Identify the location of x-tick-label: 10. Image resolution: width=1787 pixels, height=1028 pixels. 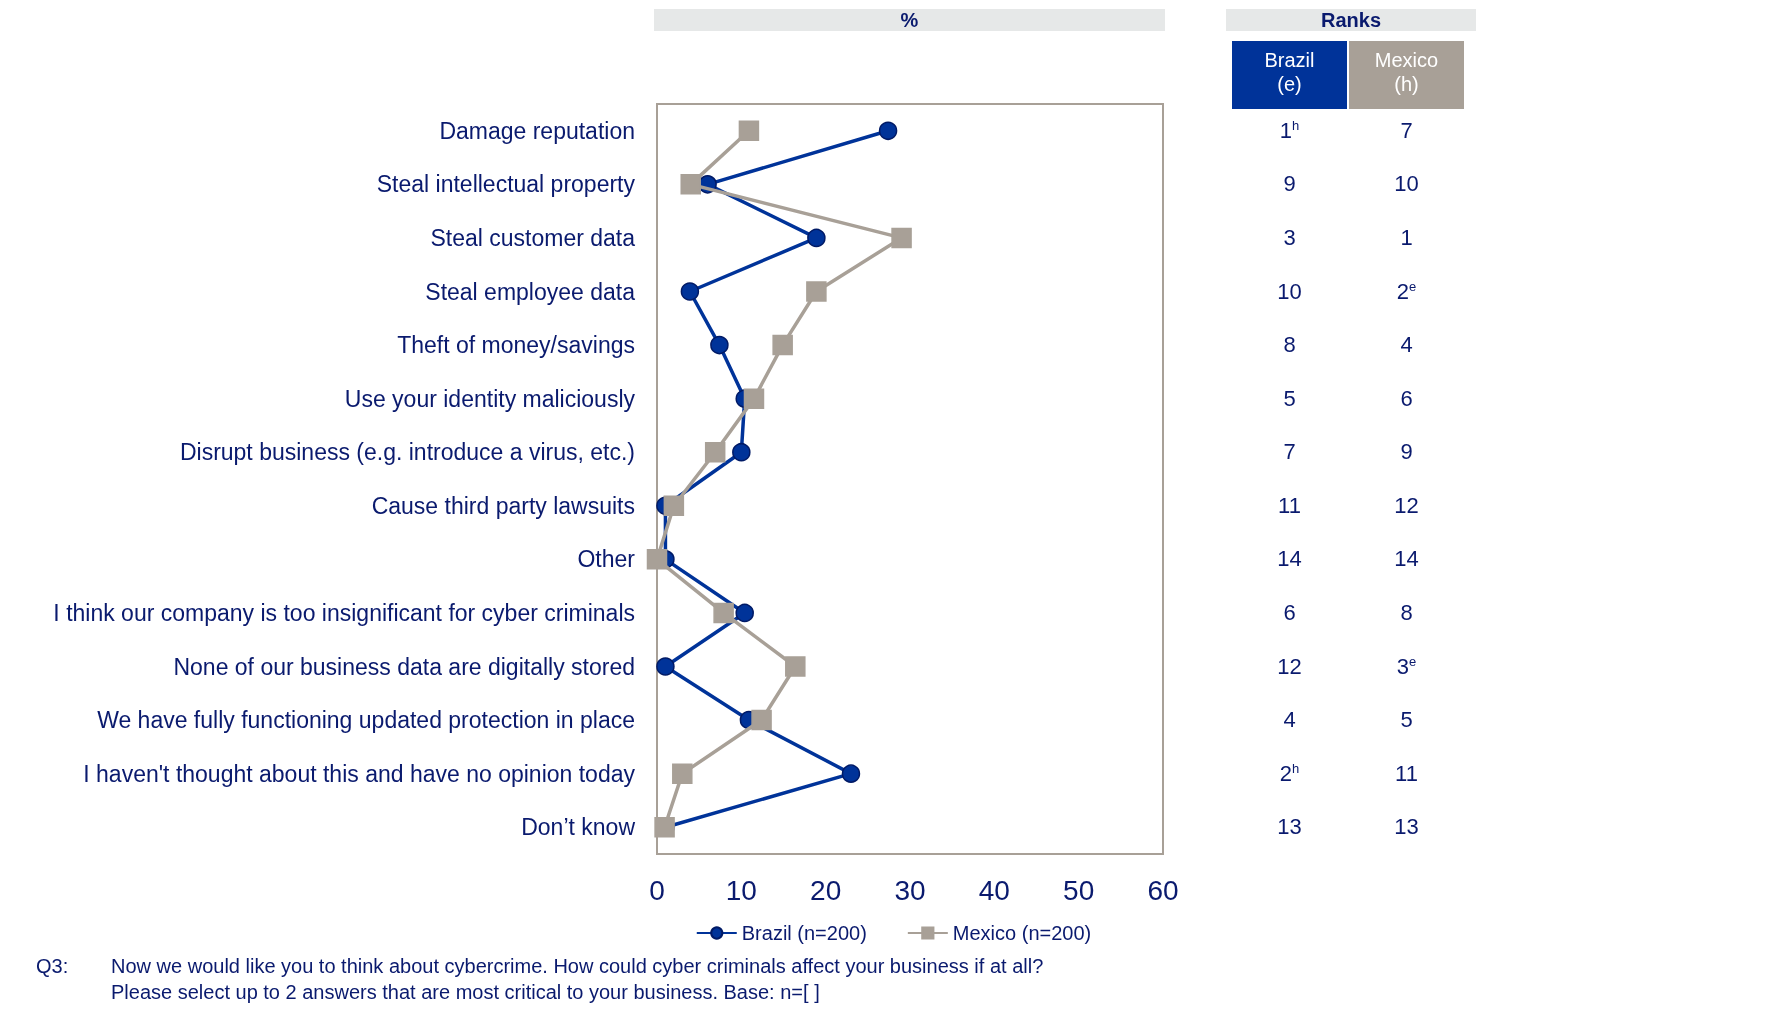
(741, 890).